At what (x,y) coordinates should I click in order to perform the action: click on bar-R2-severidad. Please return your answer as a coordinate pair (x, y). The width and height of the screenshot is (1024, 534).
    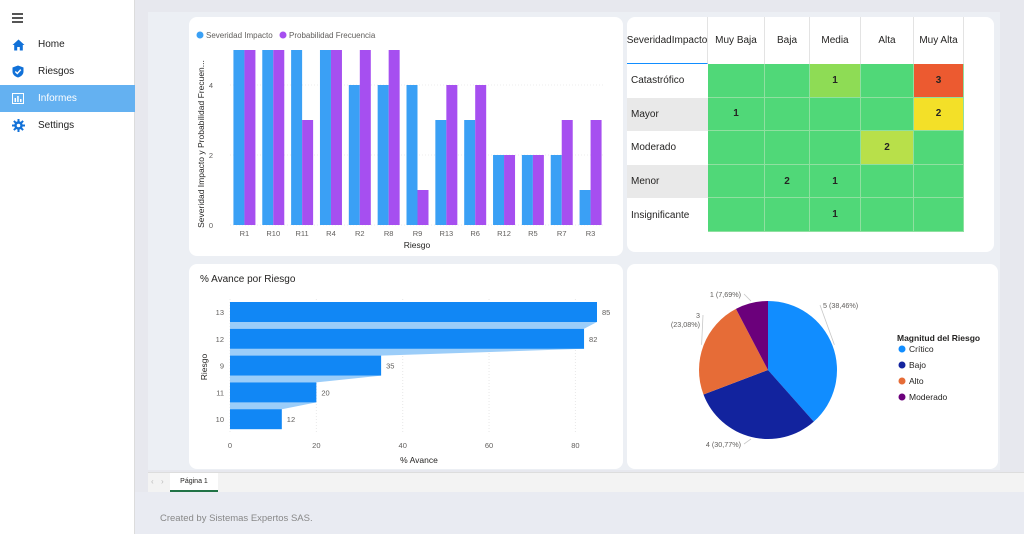
    Looking at the image, I should click on (354, 155).